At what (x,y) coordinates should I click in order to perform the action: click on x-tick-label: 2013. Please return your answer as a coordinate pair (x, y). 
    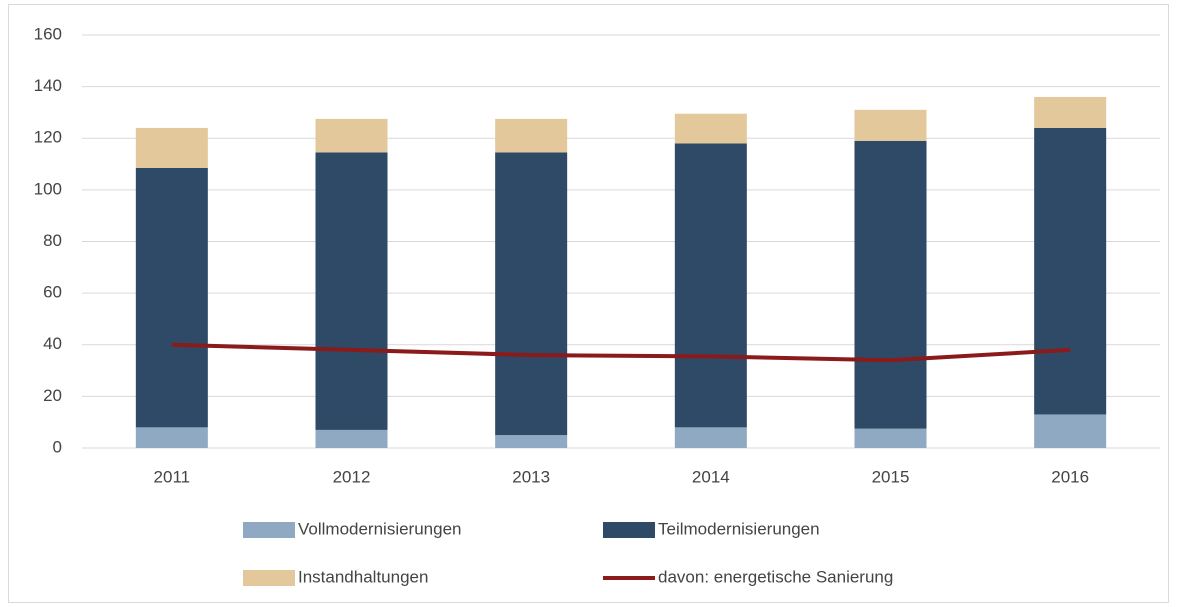
    Looking at the image, I should click on (531, 476).